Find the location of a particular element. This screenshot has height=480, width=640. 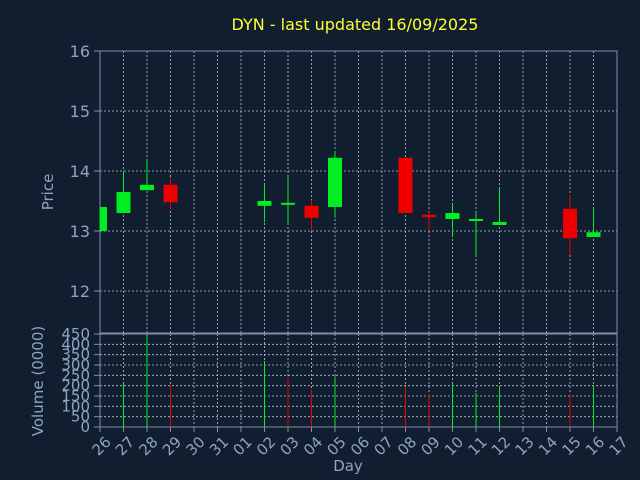

chart-title: DYN - last updated 16/09/2025 is located at coordinates (355, 24).